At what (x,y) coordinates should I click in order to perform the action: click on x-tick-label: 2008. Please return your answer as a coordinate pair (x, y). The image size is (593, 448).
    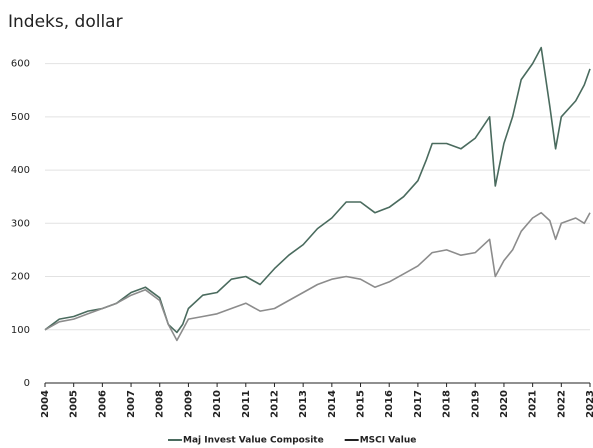
    Looking at the image, I should click on (160, 404).